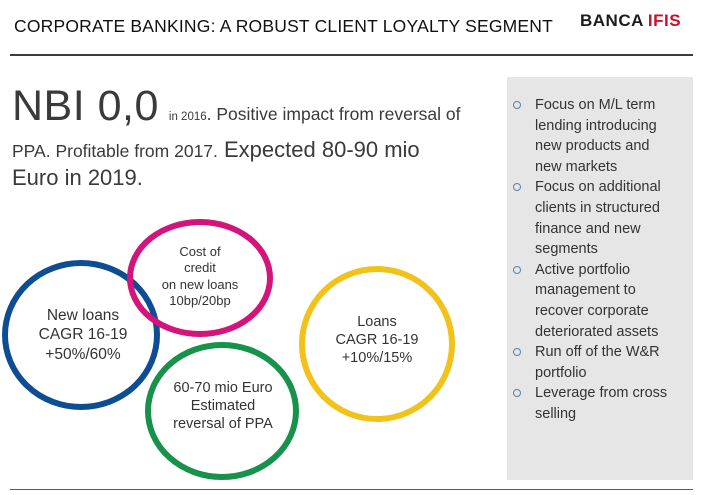 Image resolution: width=703 pixels, height=495 pixels. I want to click on focus-bullet-line: deteriorated assets, so click(597, 331).